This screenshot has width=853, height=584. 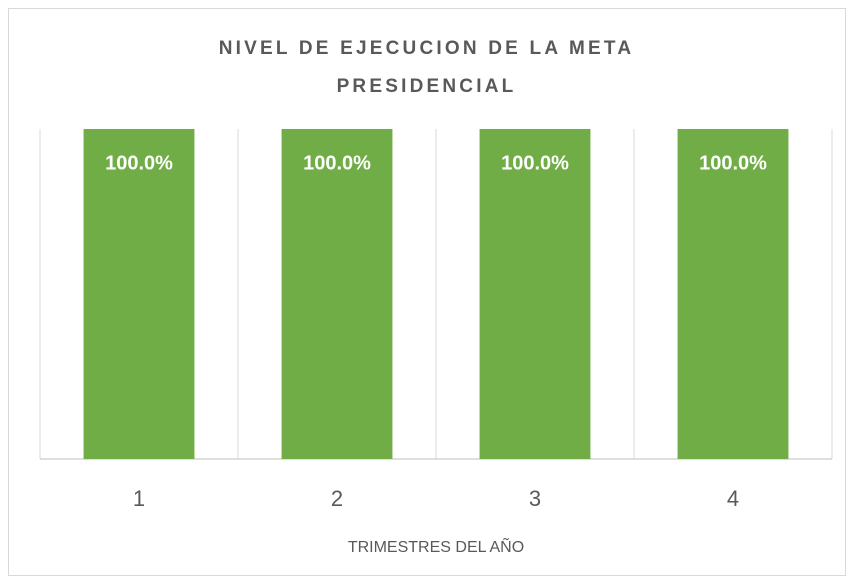 What do you see at coordinates (139, 498) in the screenshot?
I see `x-tick-label: 1` at bounding box center [139, 498].